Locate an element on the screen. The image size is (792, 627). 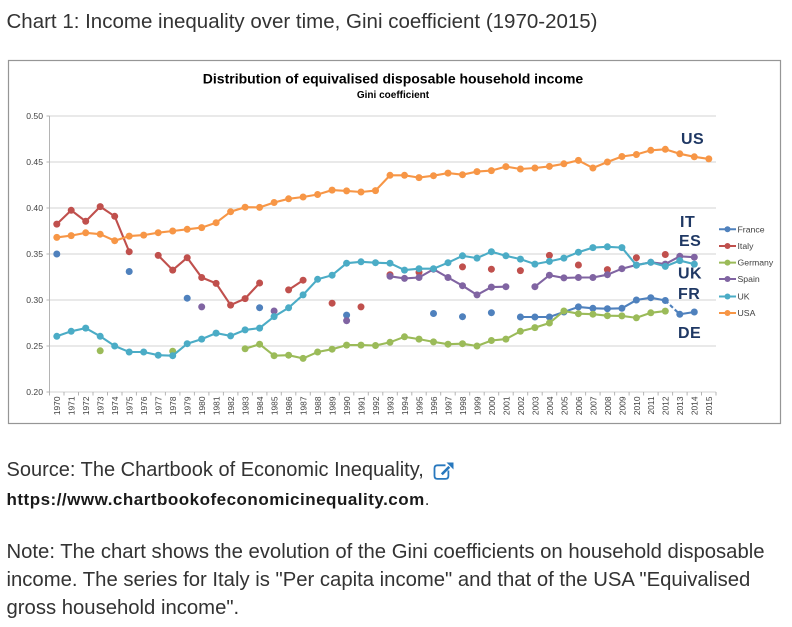
svg-text: 2007 is located at coordinates (593, 405).